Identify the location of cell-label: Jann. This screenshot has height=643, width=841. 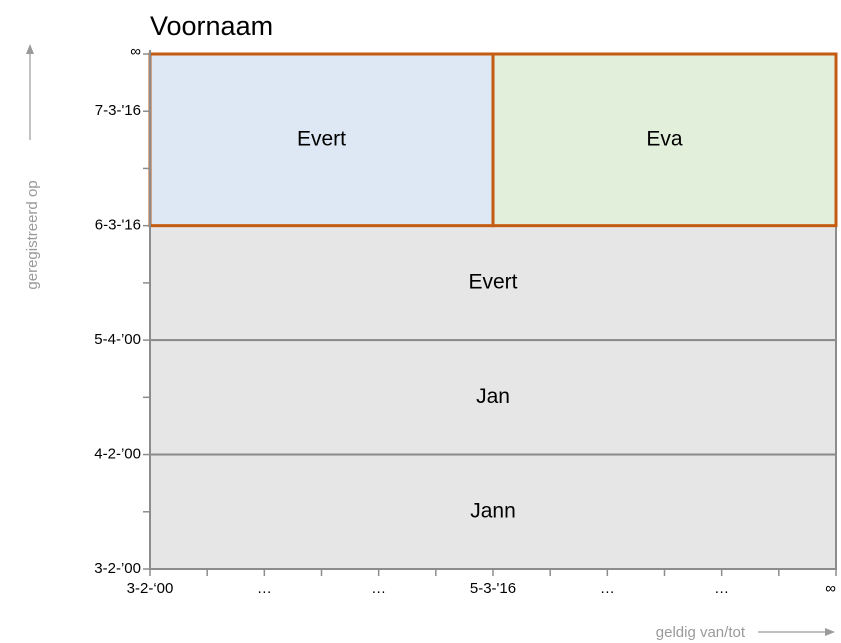
(493, 510).